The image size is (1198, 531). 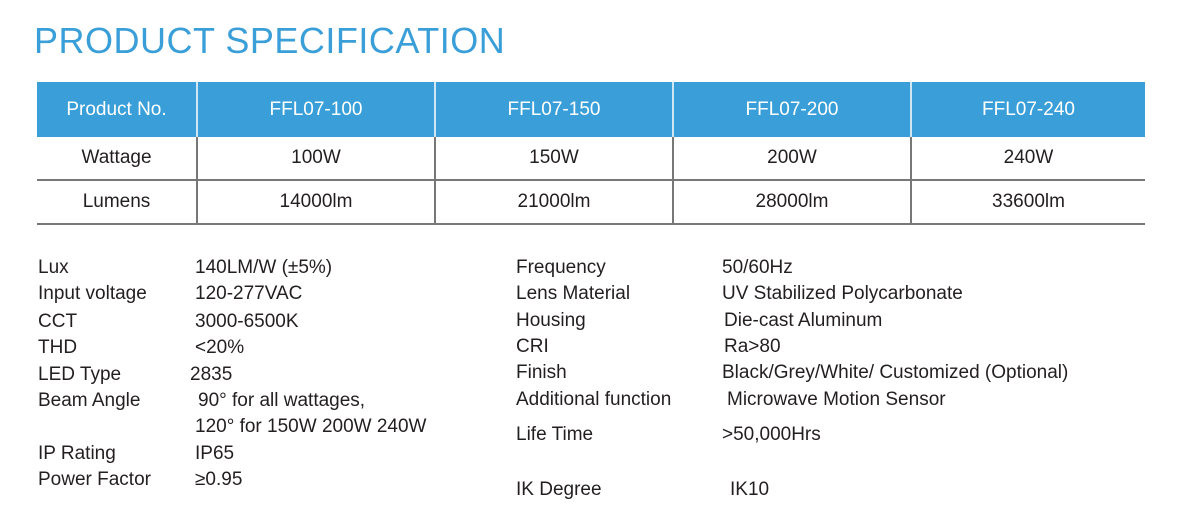 What do you see at coordinates (750, 489) in the screenshot?
I see `spec-value: IK10` at bounding box center [750, 489].